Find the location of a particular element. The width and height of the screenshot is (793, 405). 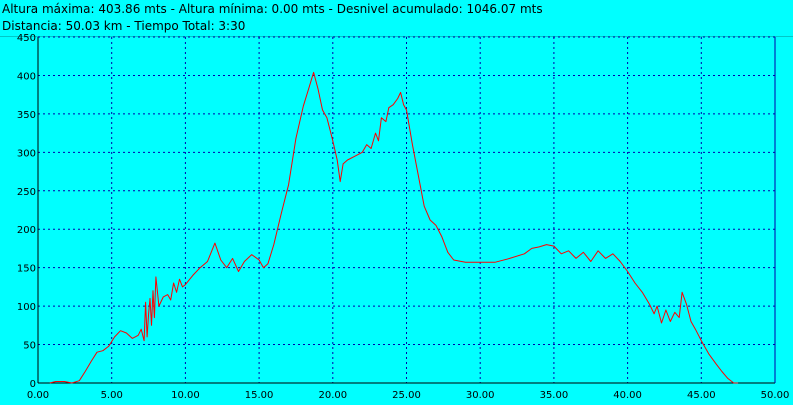

x-tick-label: 50.00 is located at coordinates (775, 395).